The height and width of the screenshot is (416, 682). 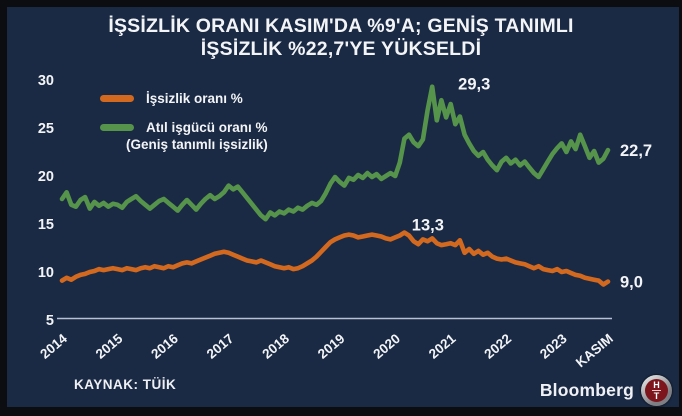 I want to click on ht-badge-letters: H T, so click(x=656, y=390).